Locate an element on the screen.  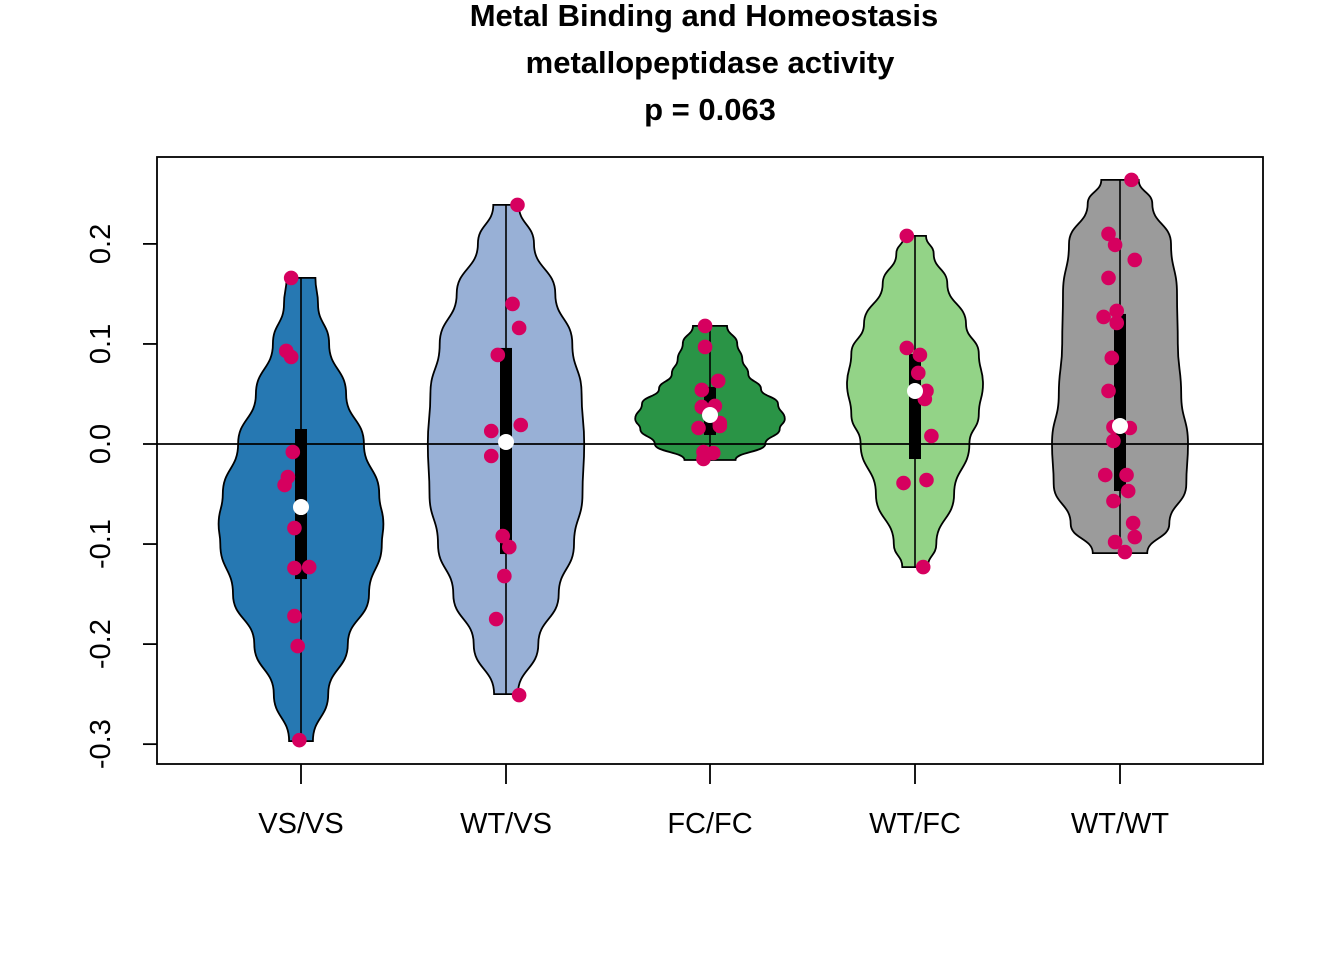
y-tick-label: -0.3 is located at coordinates (101, 744).